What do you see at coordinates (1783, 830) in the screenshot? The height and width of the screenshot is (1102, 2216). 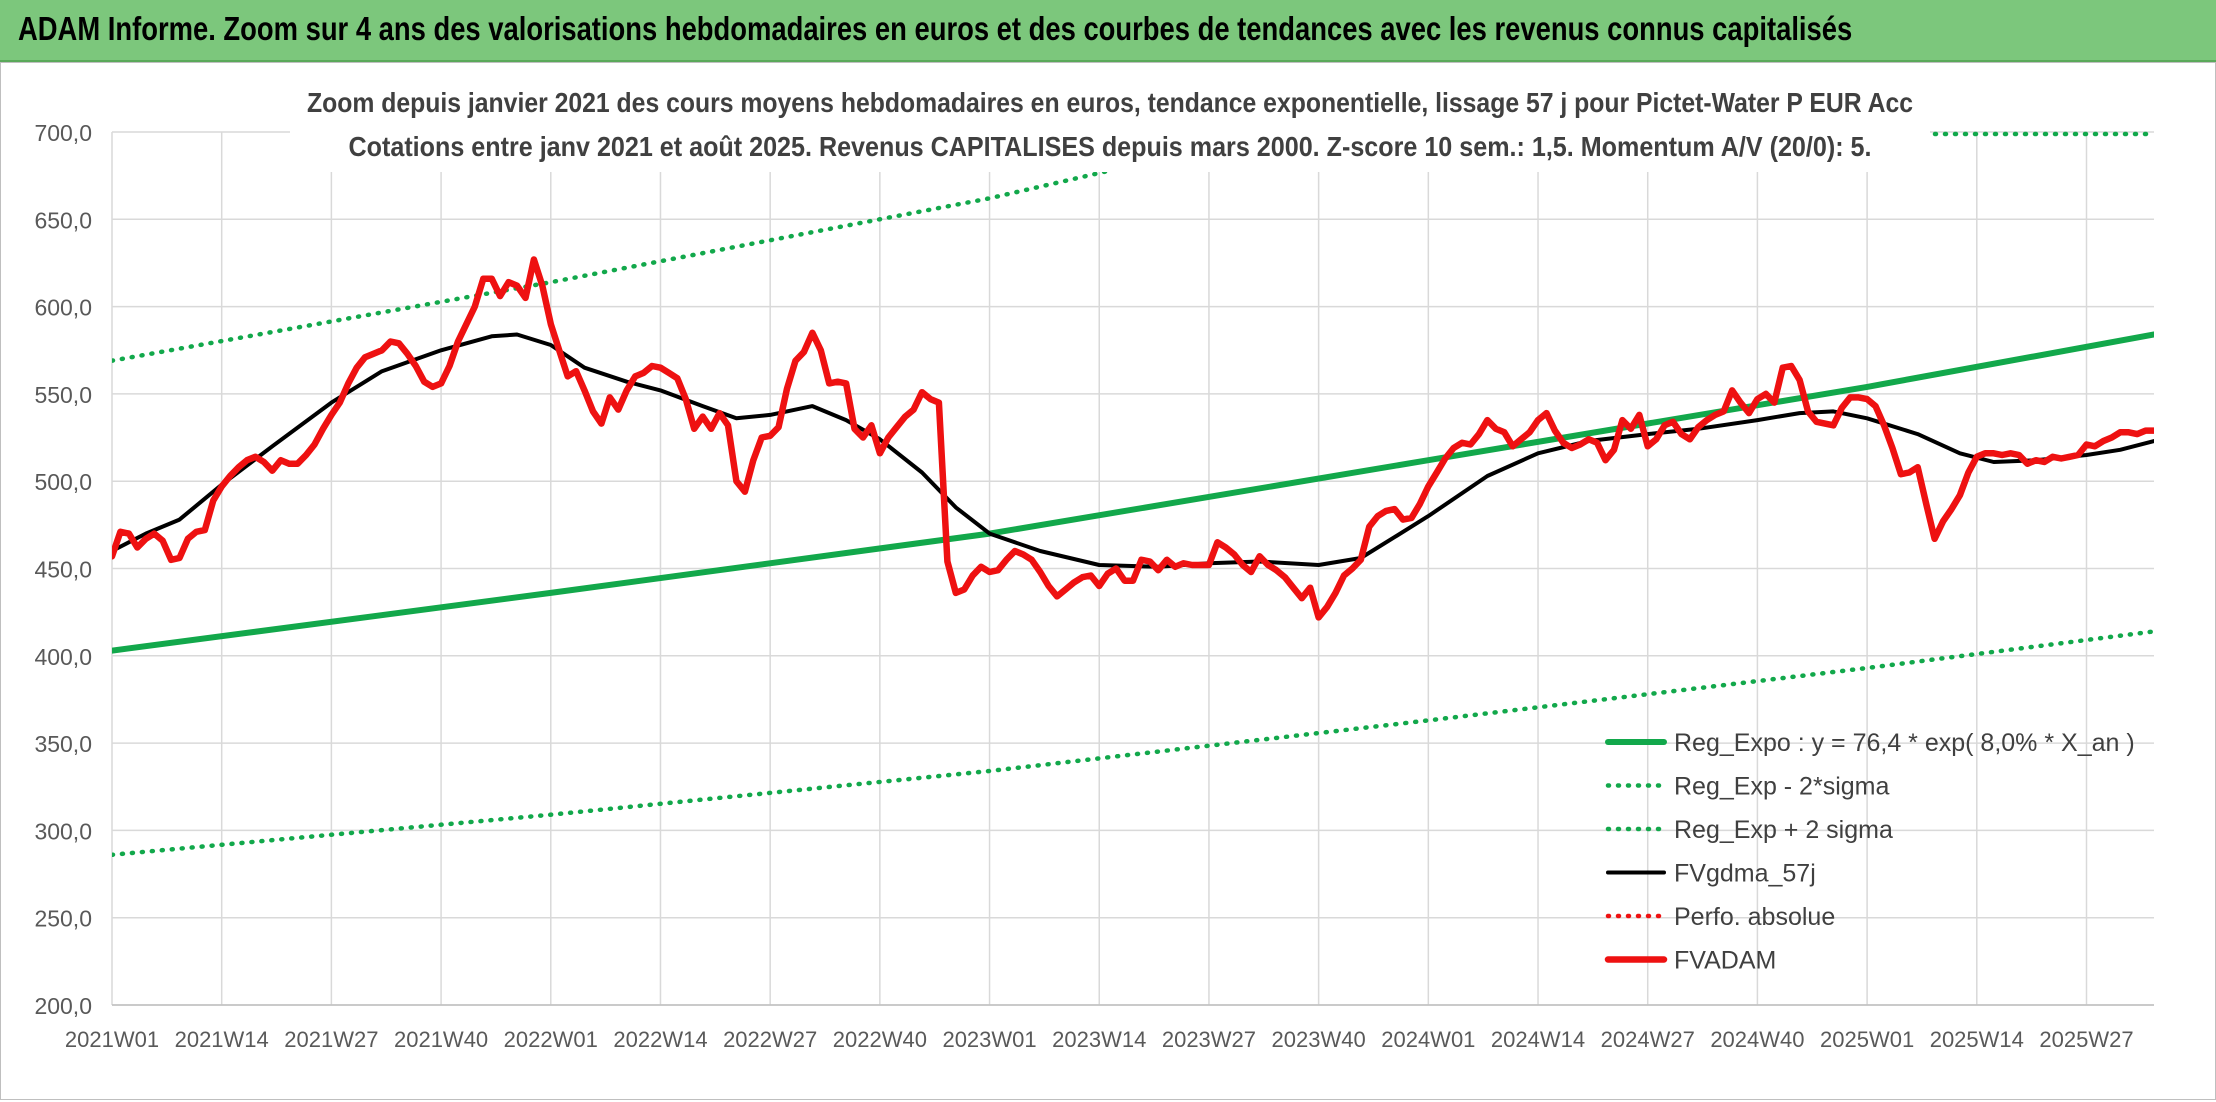 I see `legend-label: Reg_Exp + 2 sigma` at bounding box center [1783, 830].